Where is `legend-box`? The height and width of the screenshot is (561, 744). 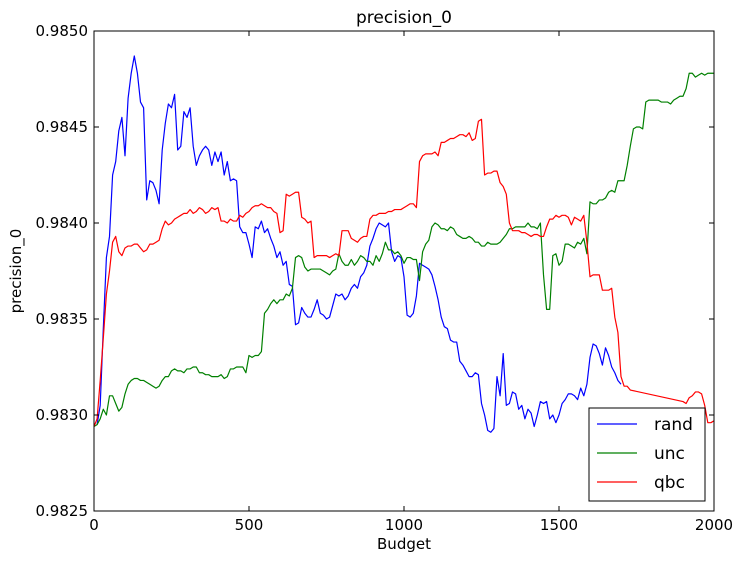
legend-box is located at coordinates (647, 454).